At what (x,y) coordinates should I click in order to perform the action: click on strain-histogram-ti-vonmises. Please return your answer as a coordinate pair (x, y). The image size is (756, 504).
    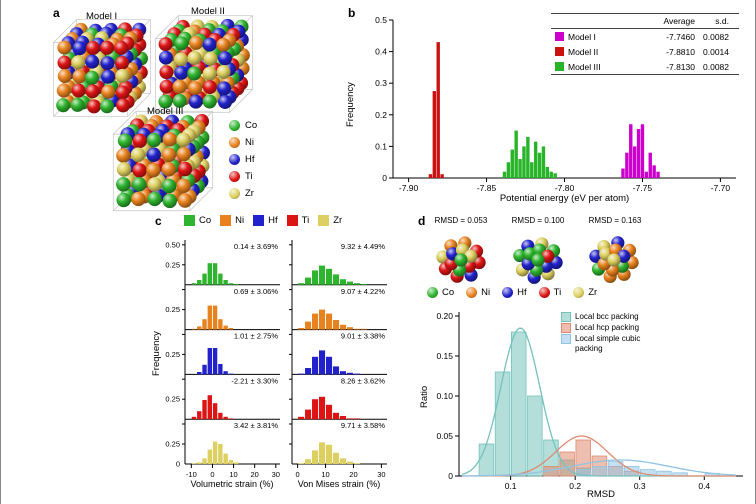
    Looking at the image, I should click on (329, 408).